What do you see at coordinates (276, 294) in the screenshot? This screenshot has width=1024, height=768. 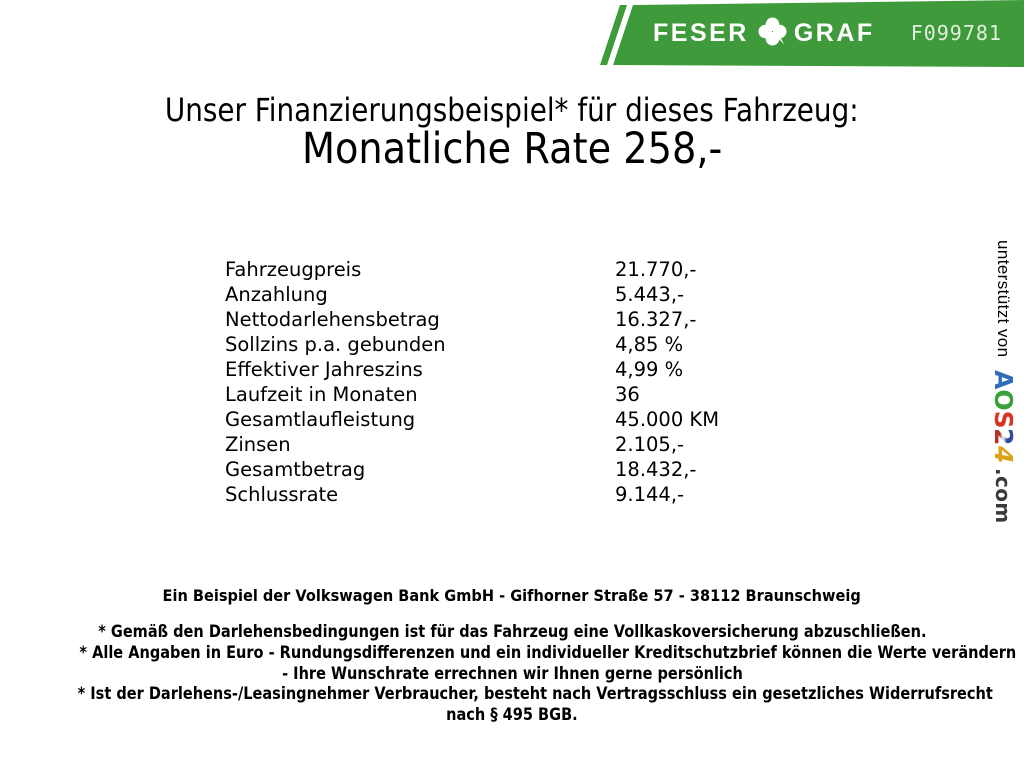 I see `row-label: Anzahlung` at bounding box center [276, 294].